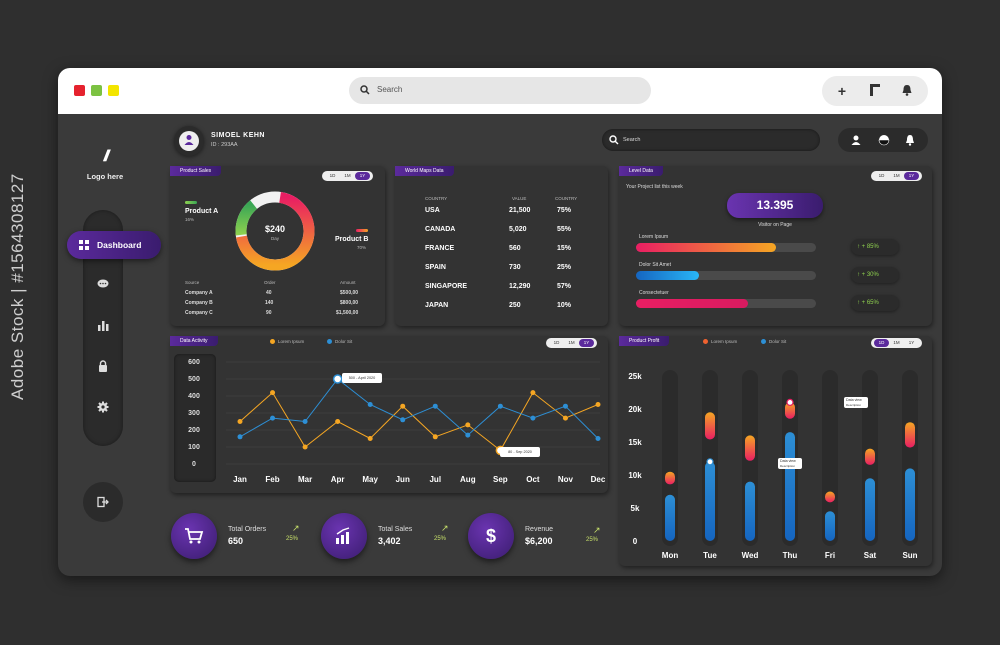  What do you see at coordinates (79, 90) in the screenshot?
I see `close-window-button` at bounding box center [79, 90].